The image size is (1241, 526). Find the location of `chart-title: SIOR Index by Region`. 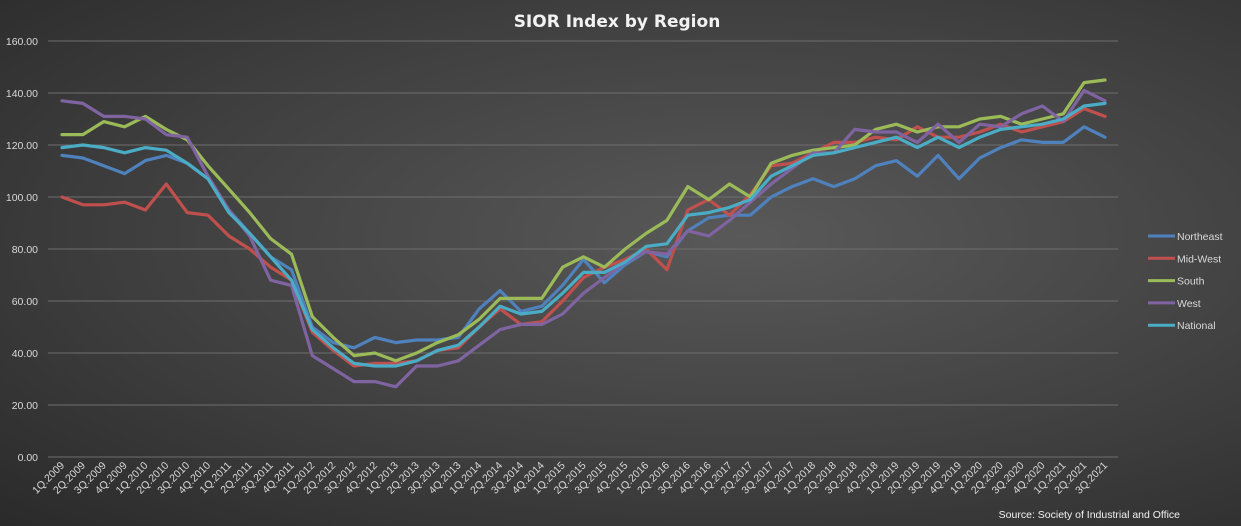

chart-title: SIOR Index by Region is located at coordinates (617, 22).